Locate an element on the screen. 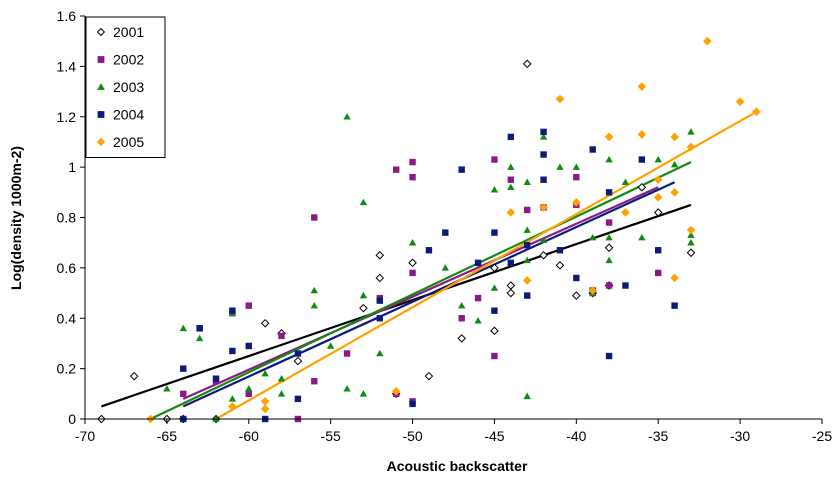 The image size is (836, 486). y-tick-label: 1 is located at coordinates (72, 167).